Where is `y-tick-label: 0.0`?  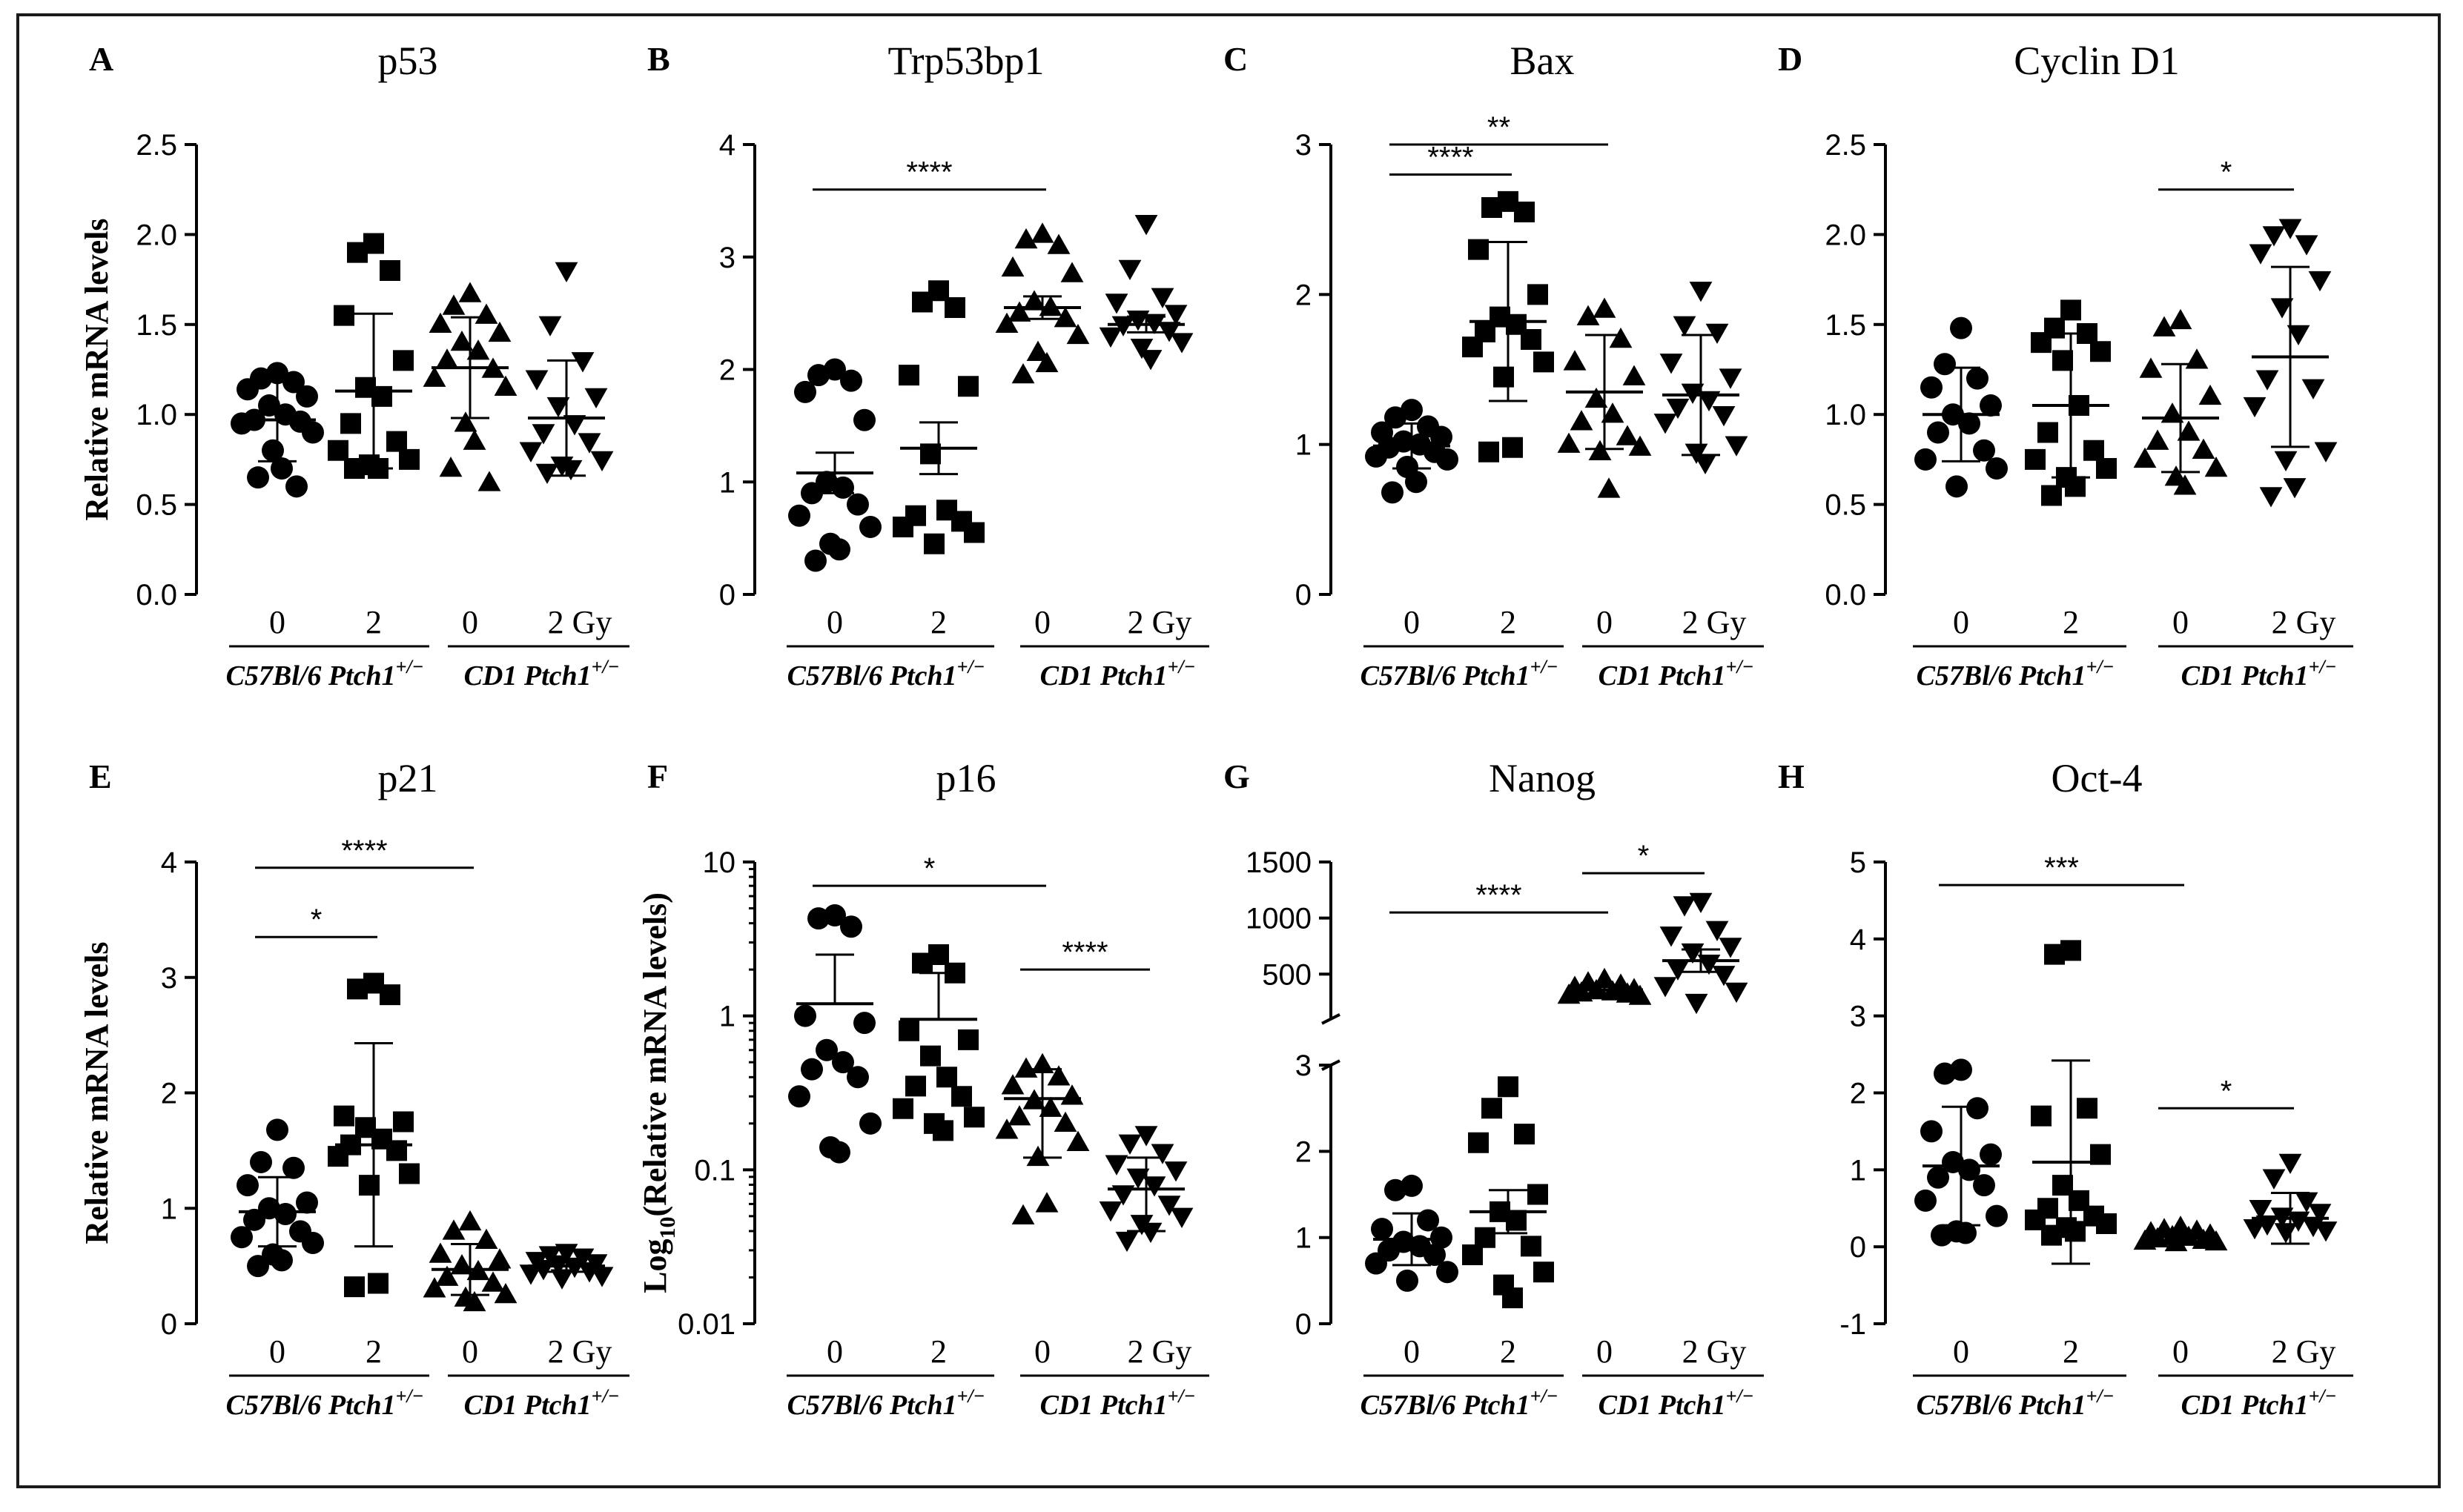 y-tick-label: 0.0 is located at coordinates (156, 595).